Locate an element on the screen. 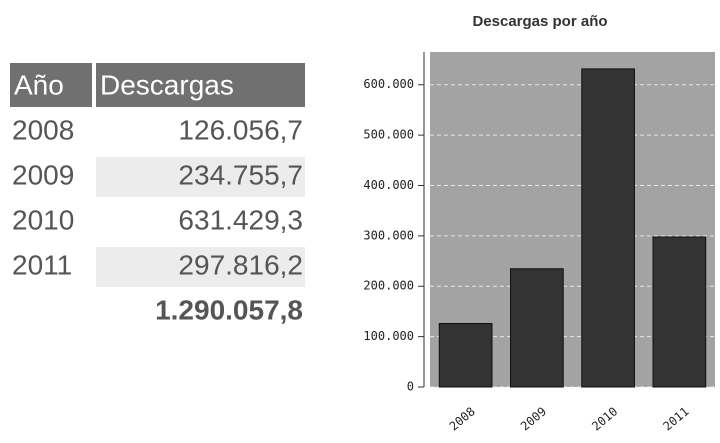 The height and width of the screenshot is (443, 720). year-cell: 2008 is located at coordinates (43, 129).